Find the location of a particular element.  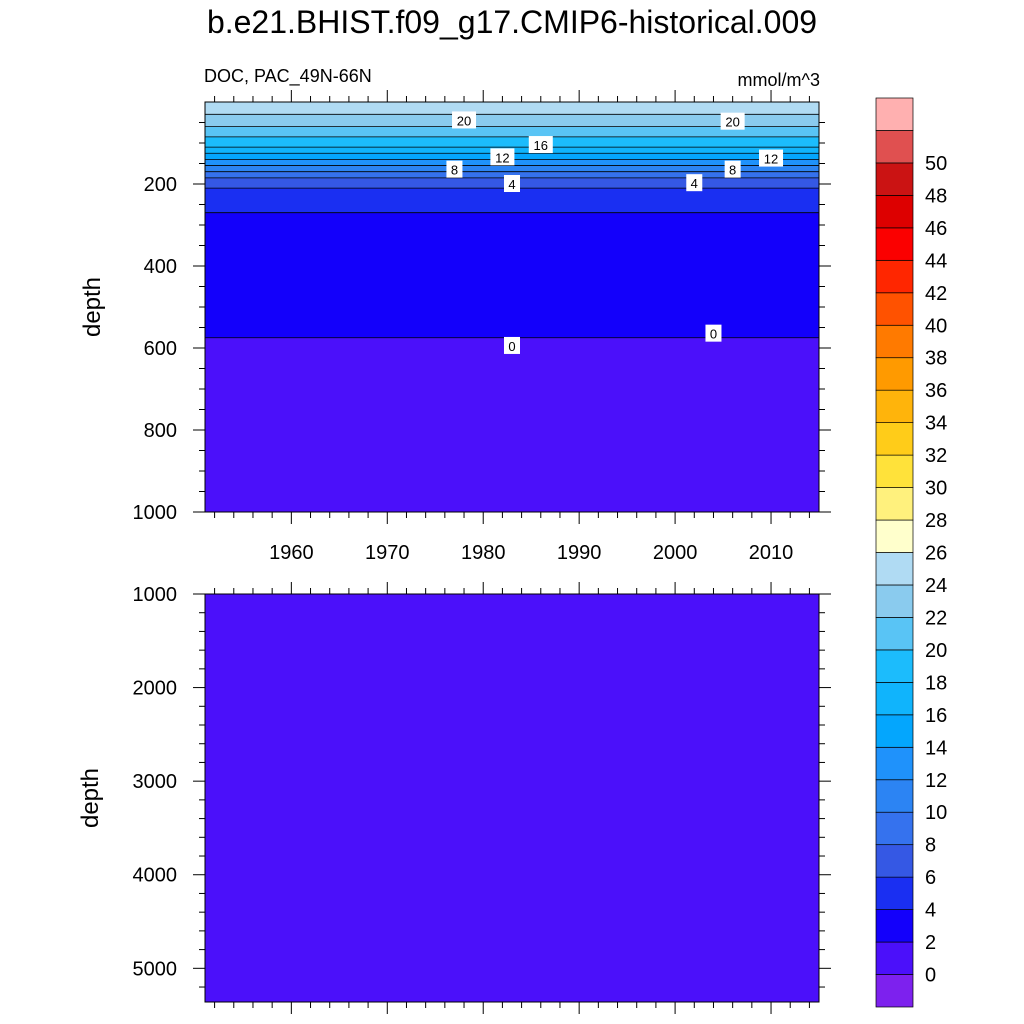

top-y-tick-label: 800 is located at coordinates (160, 431).